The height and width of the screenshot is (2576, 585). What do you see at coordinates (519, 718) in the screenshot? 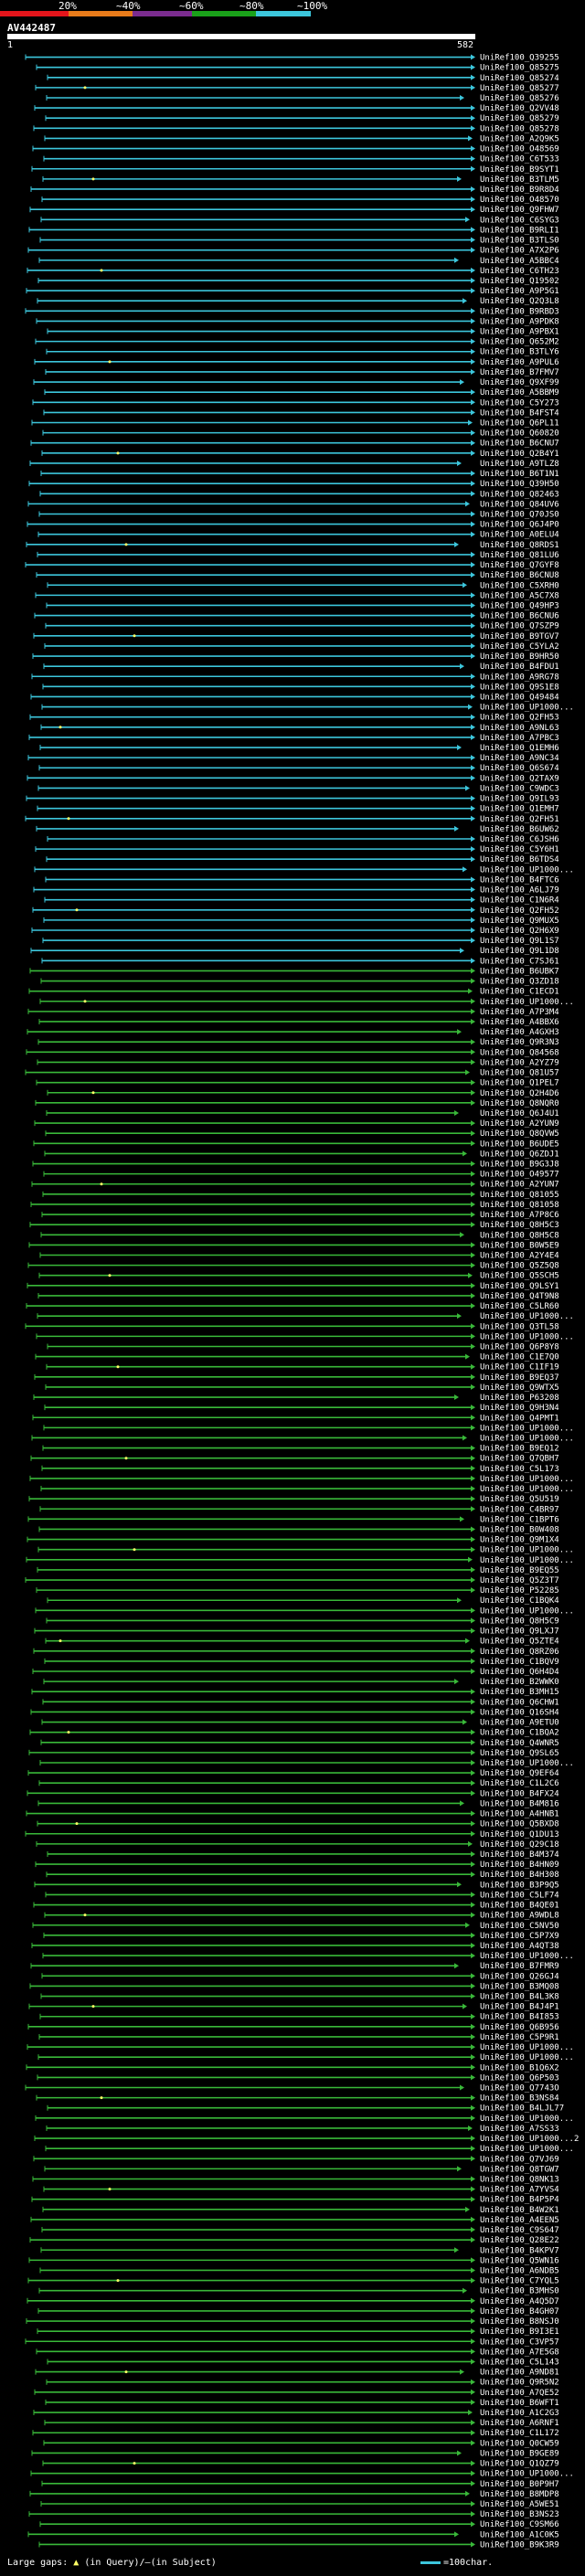
I see `hit-accession-link: UniRef100_Q2FH53` at bounding box center [519, 718].